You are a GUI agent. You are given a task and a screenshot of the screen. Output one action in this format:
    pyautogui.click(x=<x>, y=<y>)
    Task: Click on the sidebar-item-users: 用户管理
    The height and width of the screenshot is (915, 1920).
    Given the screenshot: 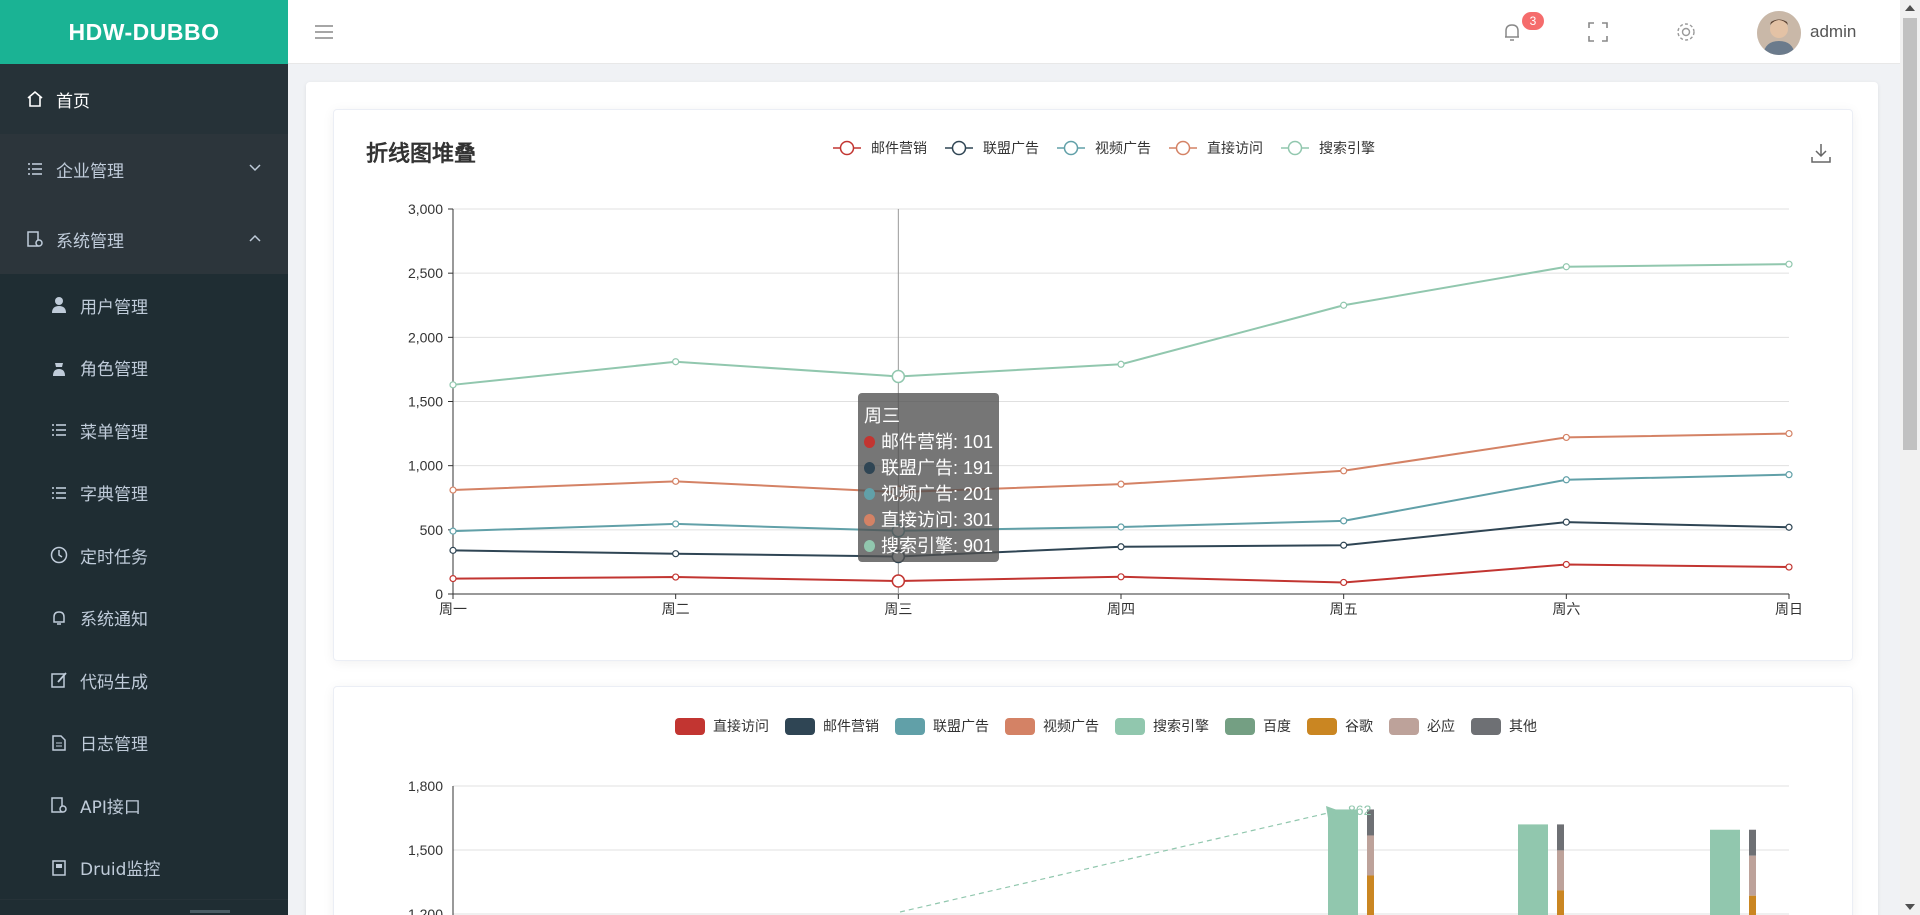 What is the action you would take?
    pyautogui.click(x=144, y=305)
    